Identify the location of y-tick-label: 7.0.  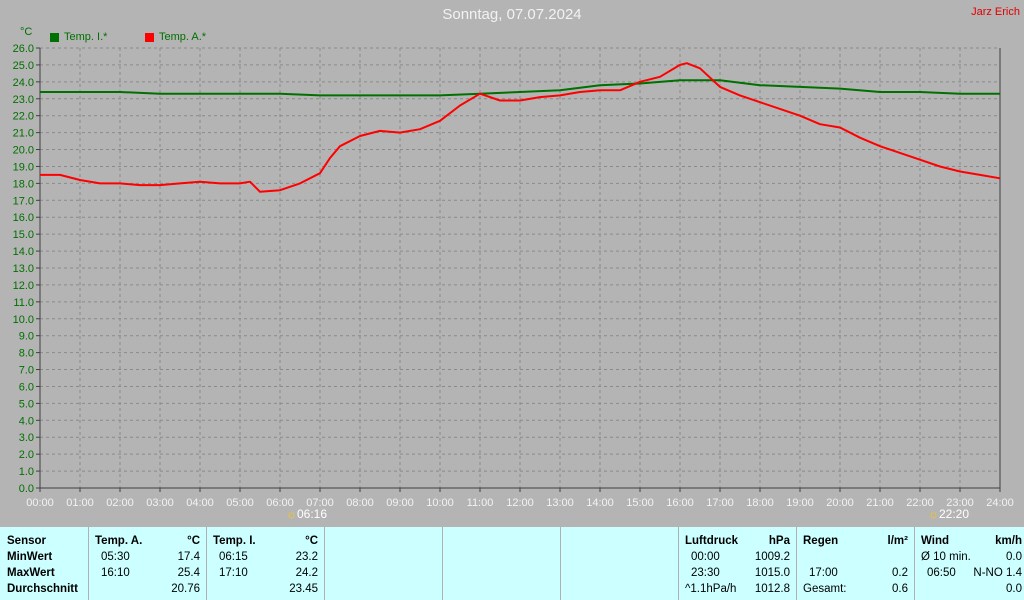
(26, 371).